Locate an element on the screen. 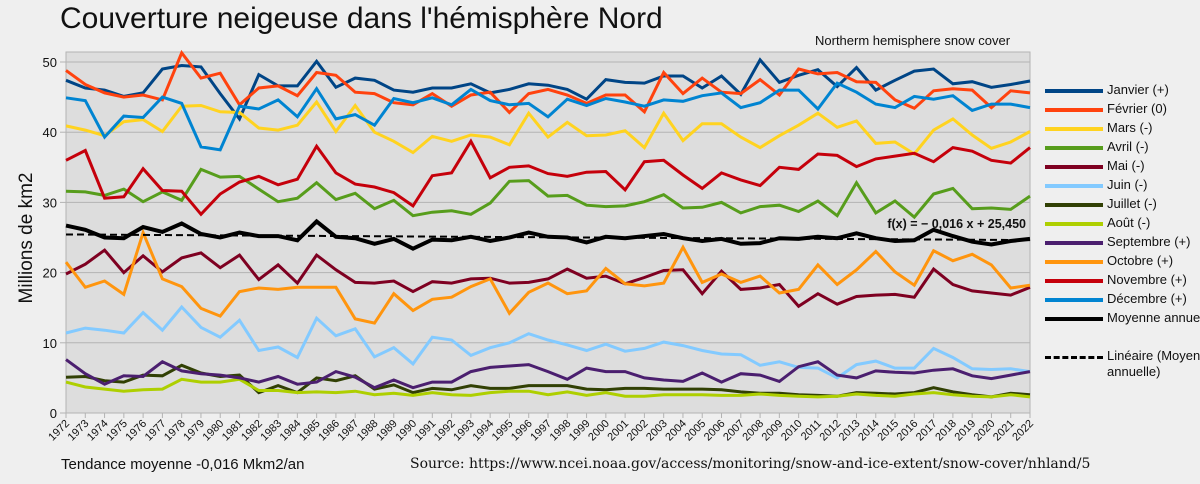 Image resolution: width=1200 pixels, height=484 pixels. trendline-equation: f(x) = − 0,016 x + 25,450 is located at coordinates (956, 224).